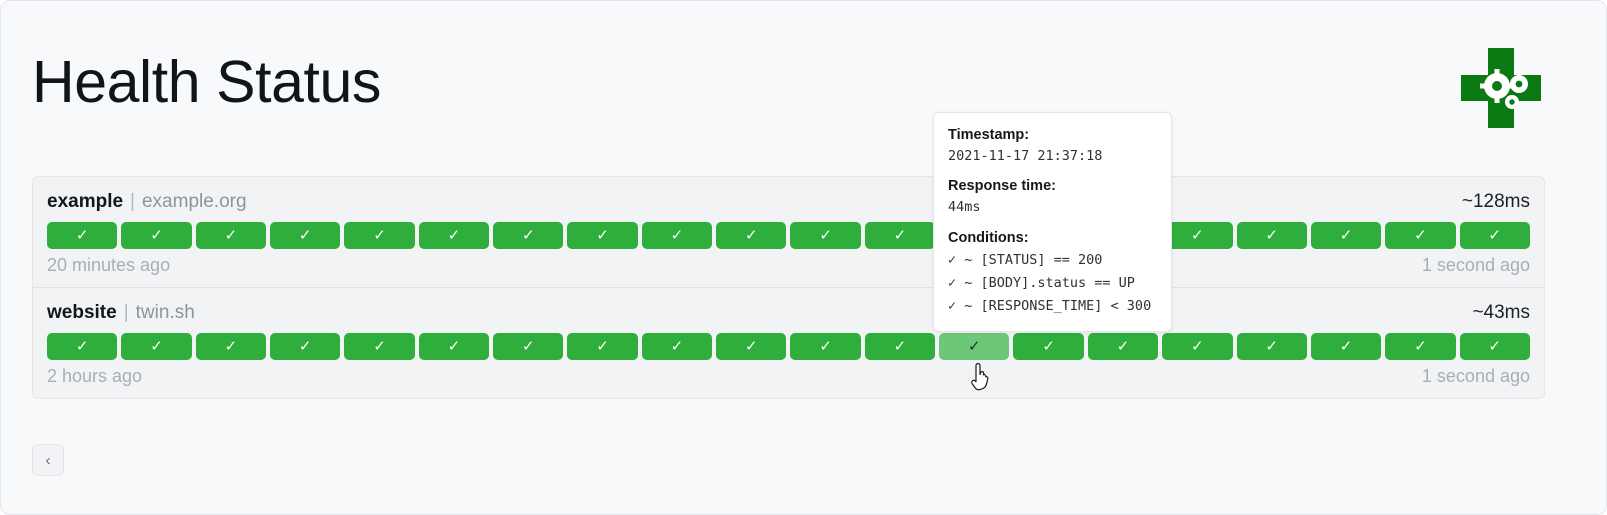 This screenshot has width=1607, height=515. What do you see at coordinates (95, 376) in the screenshot?
I see `oldest-check-time: 2 hours ago` at bounding box center [95, 376].